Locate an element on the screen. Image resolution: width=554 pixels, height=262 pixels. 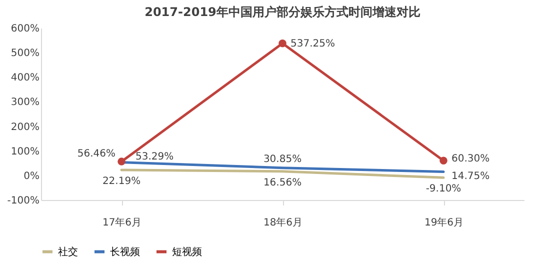
x-tick-label: 17年6月 is located at coordinates (122, 222).